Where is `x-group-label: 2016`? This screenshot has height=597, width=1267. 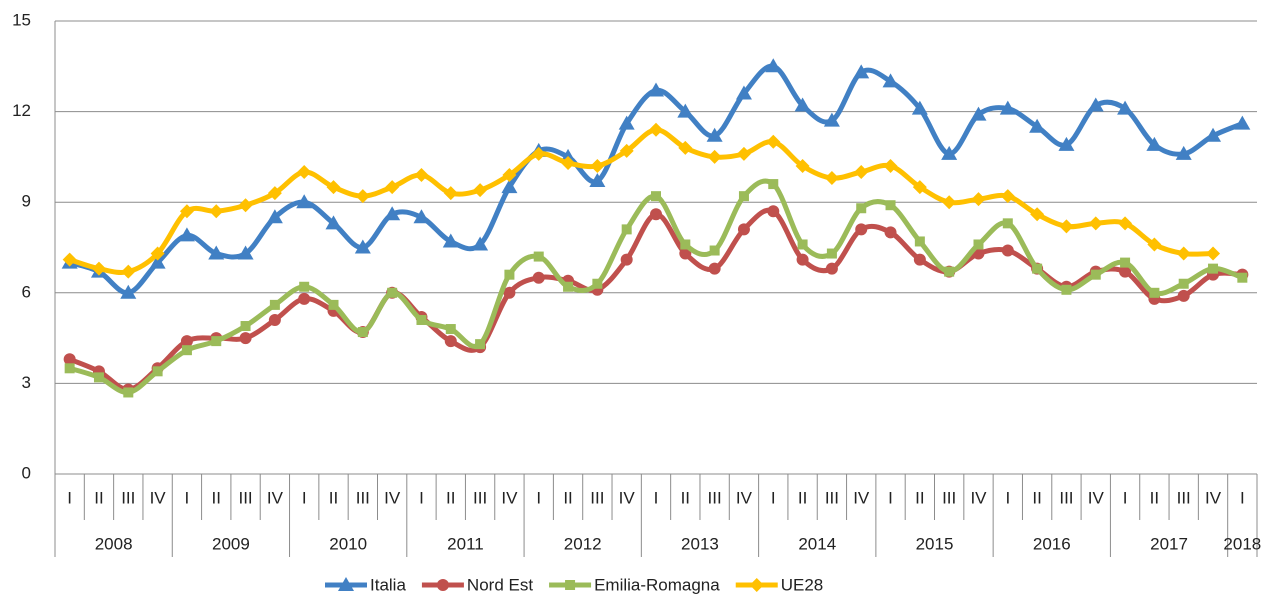 x-group-label: 2016 is located at coordinates (1052, 543).